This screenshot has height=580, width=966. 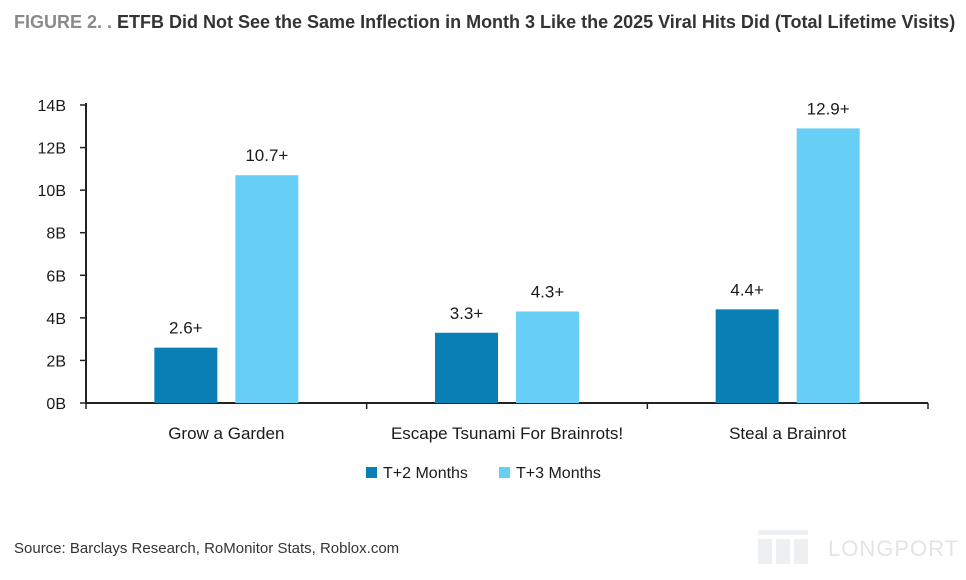 I want to click on y-tick-label: 12B, so click(x=52, y=149).